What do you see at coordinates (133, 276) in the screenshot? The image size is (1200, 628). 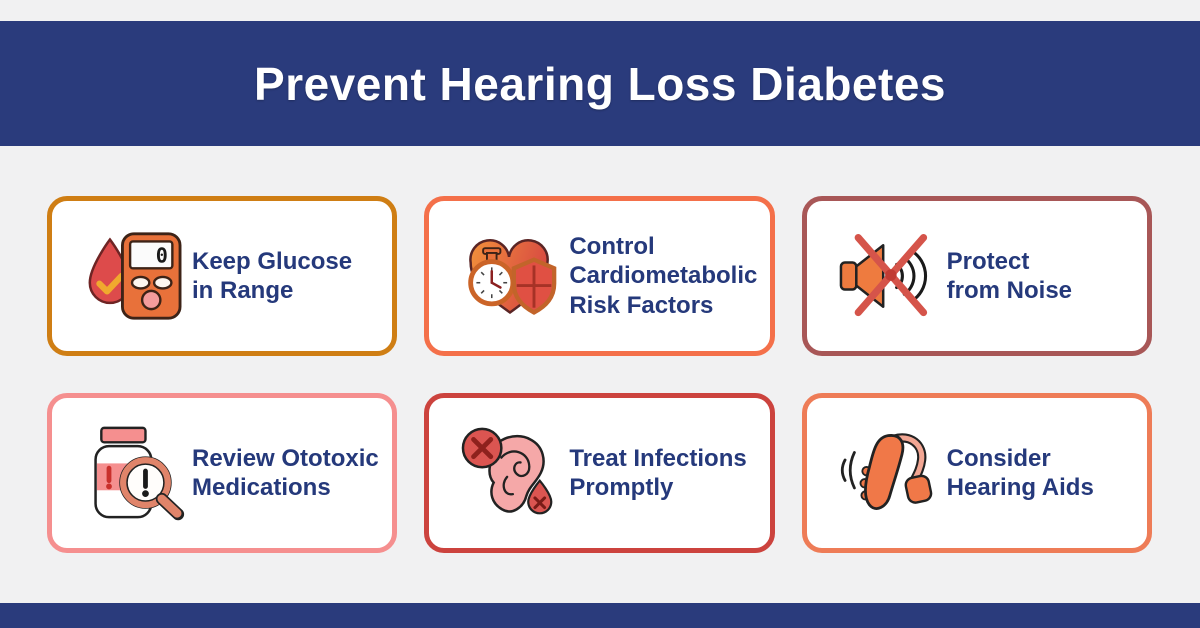 I see `glucose-meter-icon: 0` at bounding box center [133, 276].